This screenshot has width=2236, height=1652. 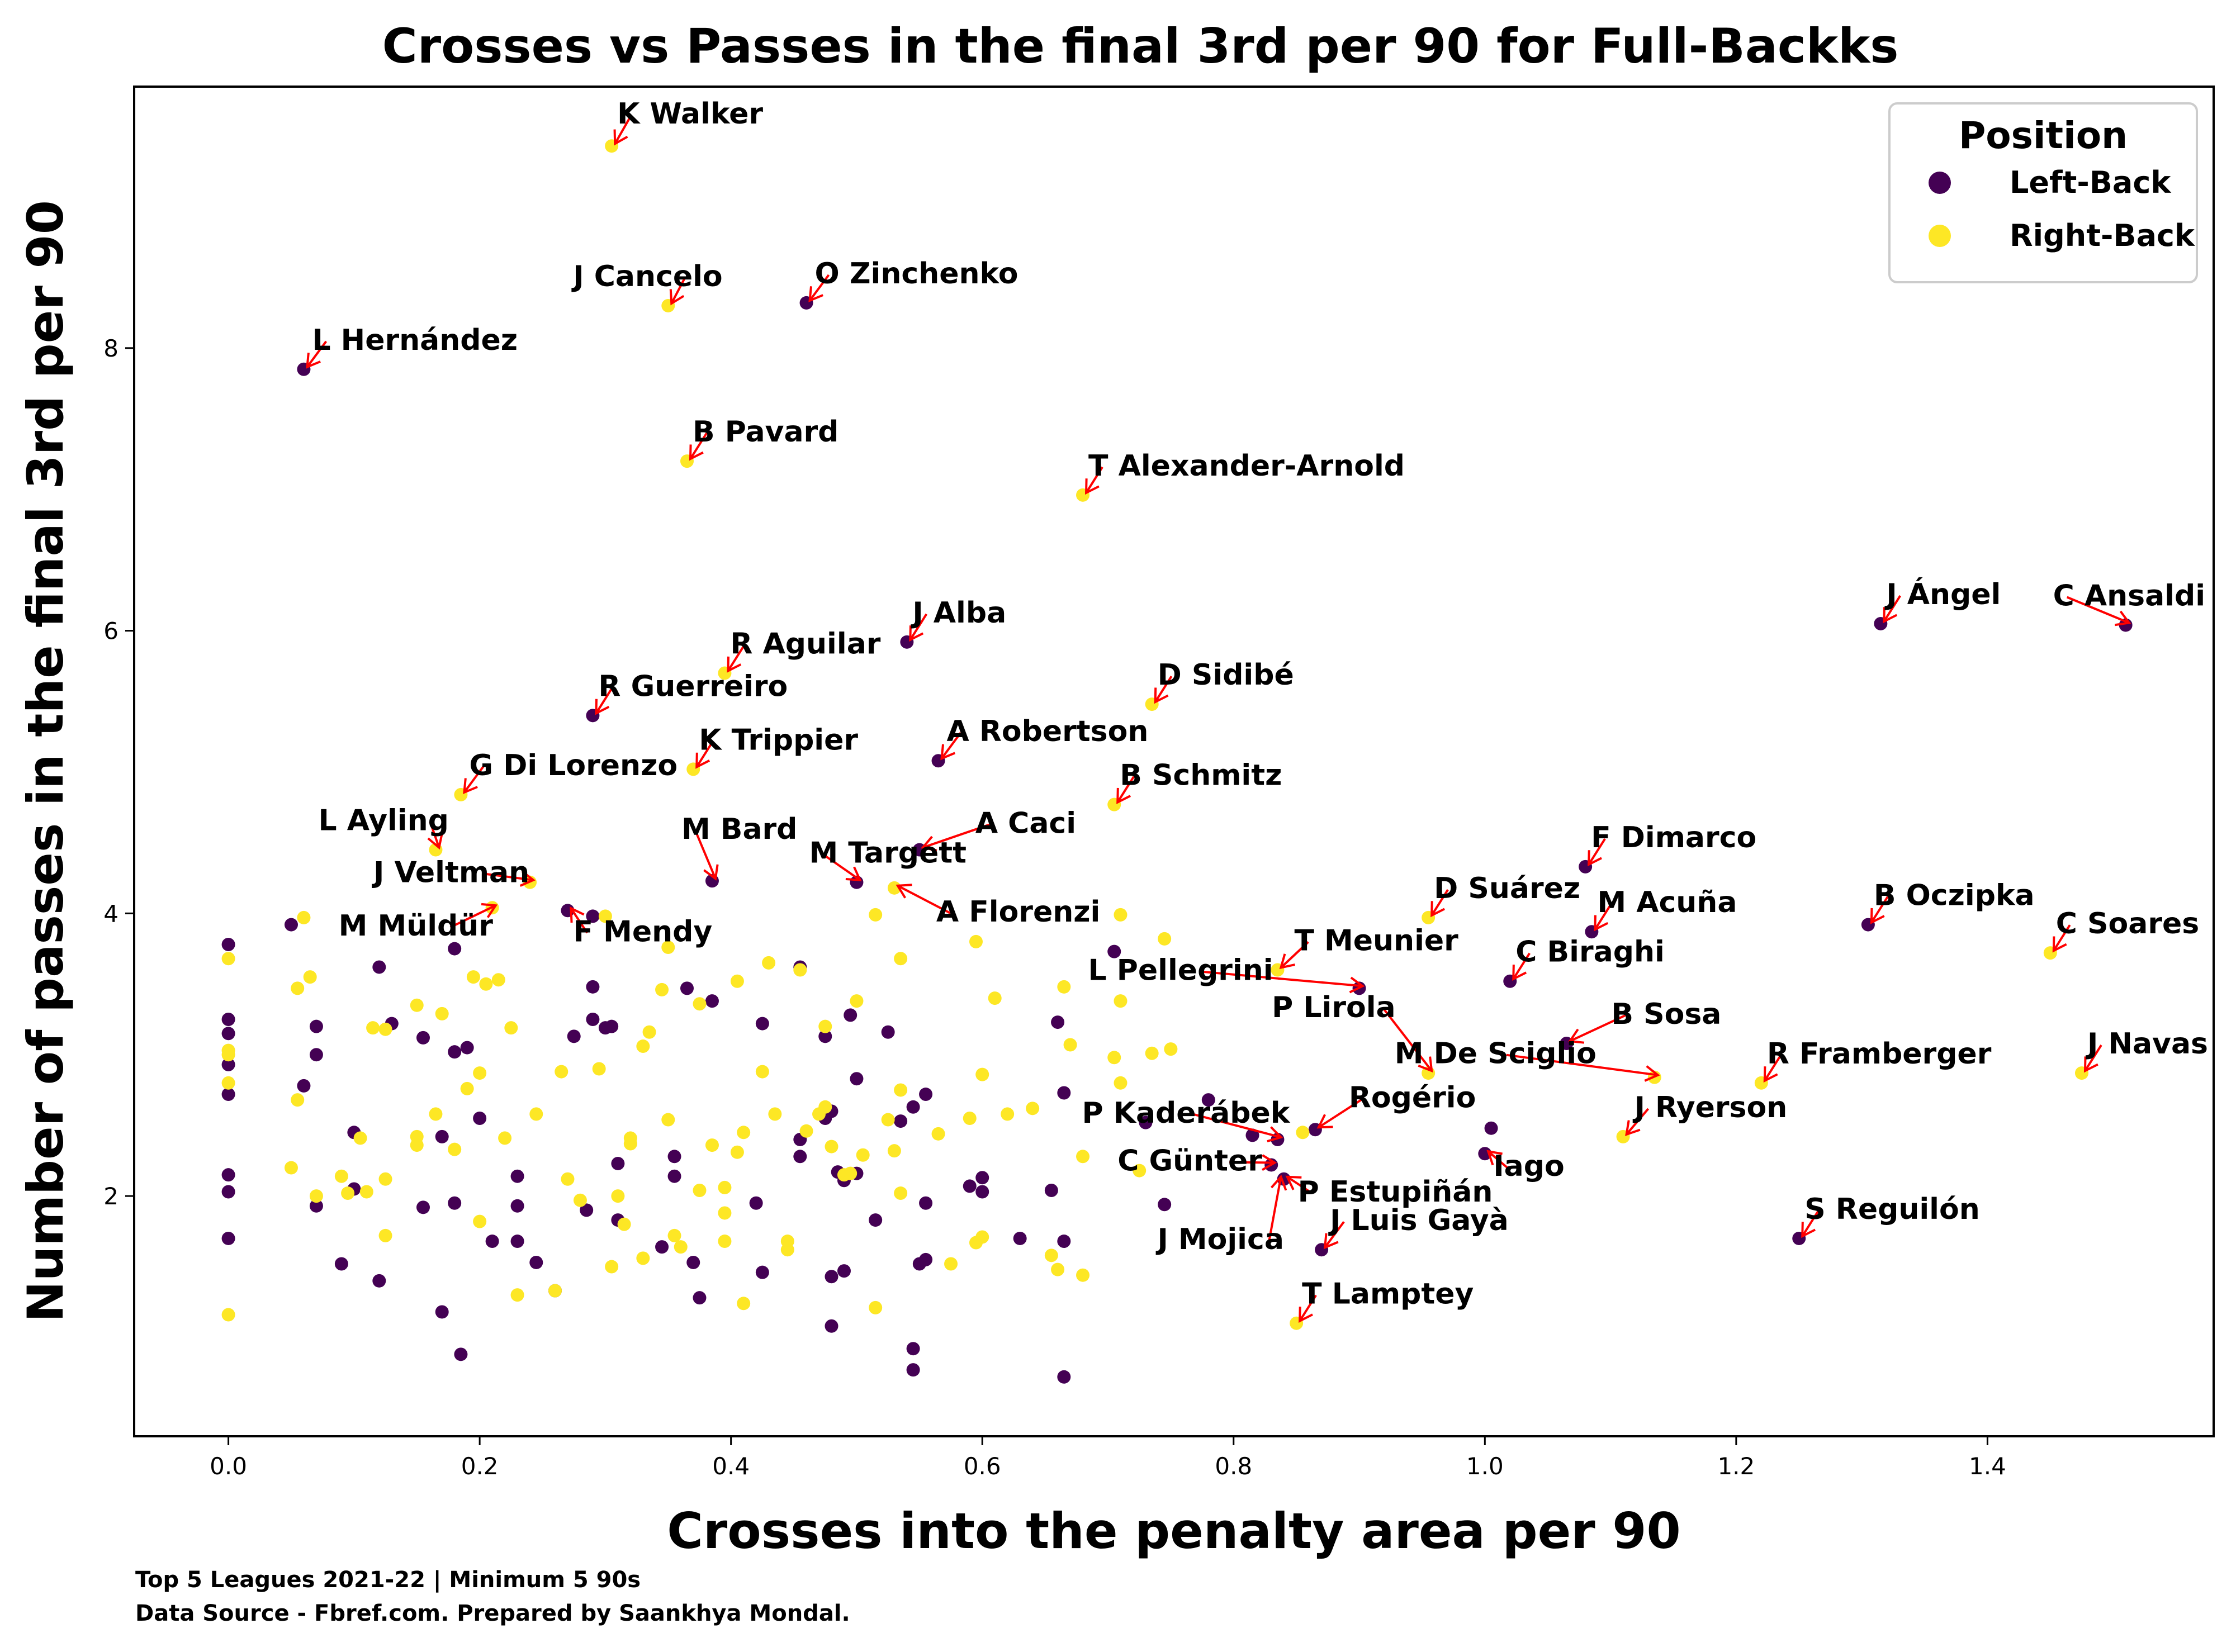 What do you see at coordinates (1190, 1161) in the screenshot?
I see `player-label: C Günter` at bounding box center [1190, 1161].